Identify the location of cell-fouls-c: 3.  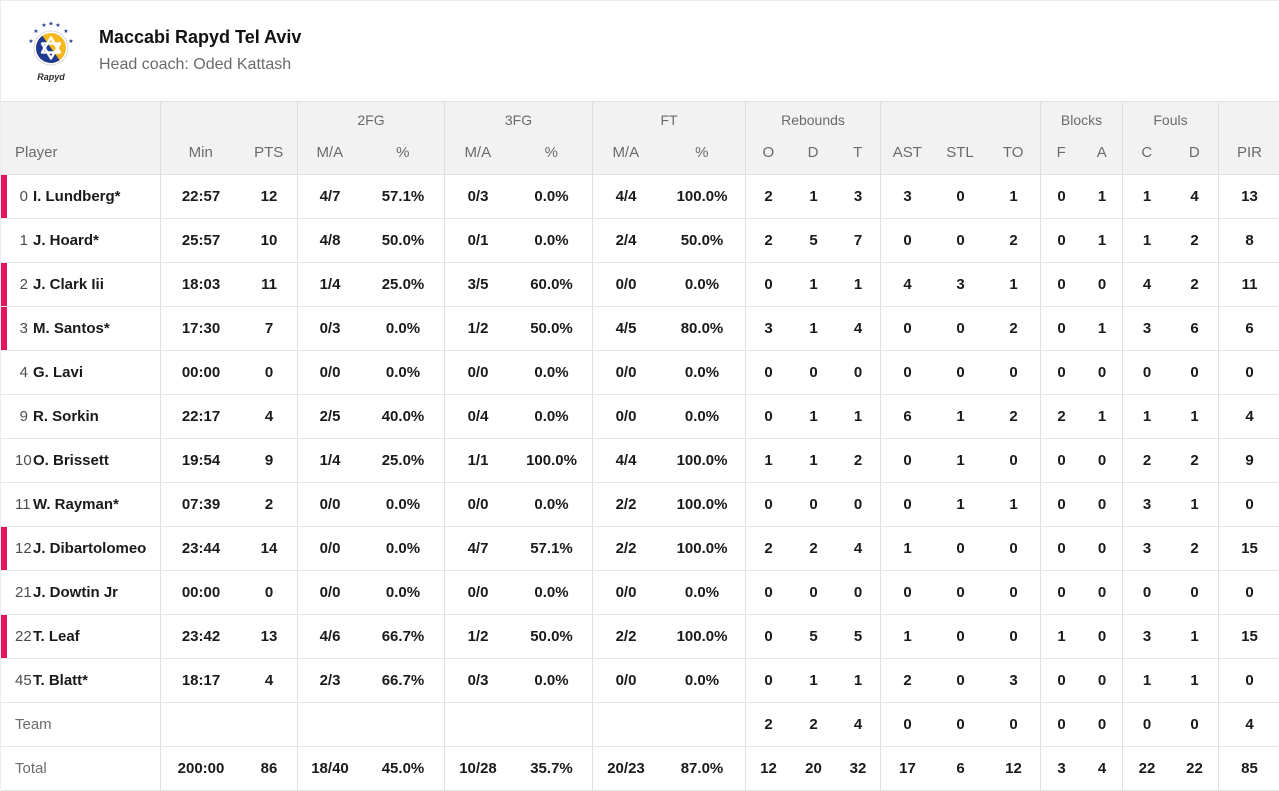
(1147, 636).